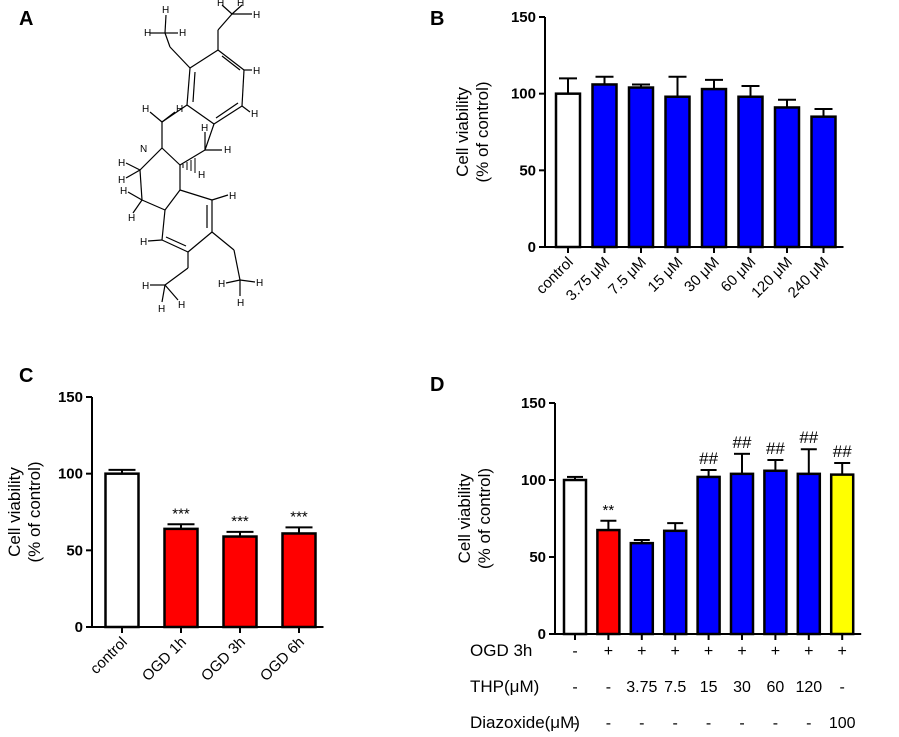  What do you see at coordinates (666, 275) in the screenshot?
I see `x-tick-label: 15 μM` at bounding box center [666, 275].